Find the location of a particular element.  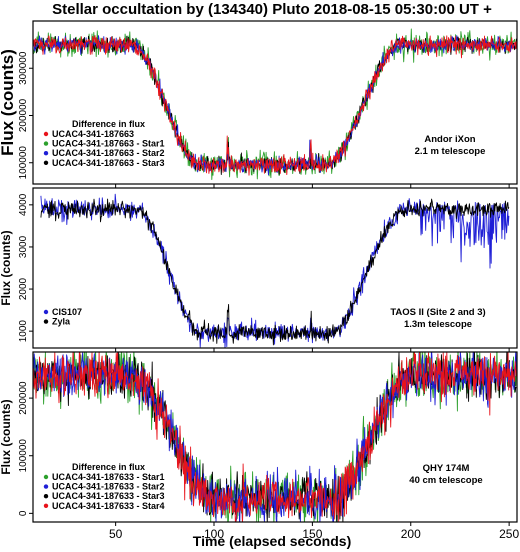

legend-entry: Zyla is located at coordinates (61, 322).